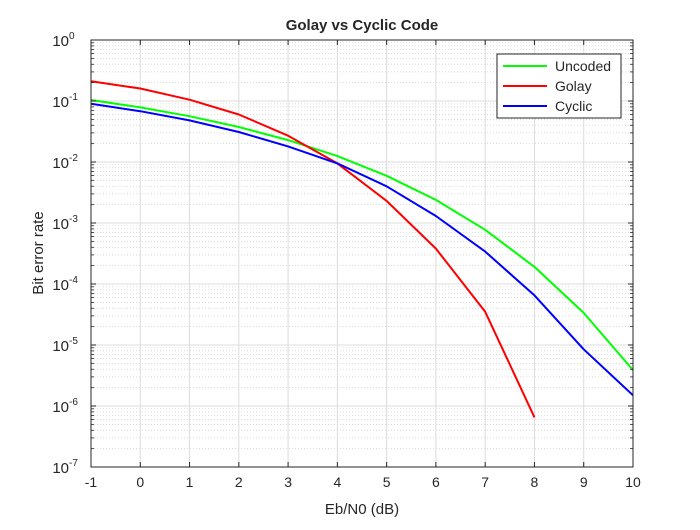 The height and width of the screenshot is (530, 700). What do you see at coordinates (288, 482) in the screenshot?
I see `x-tick-label: 3` at bounding box center [288, 482].